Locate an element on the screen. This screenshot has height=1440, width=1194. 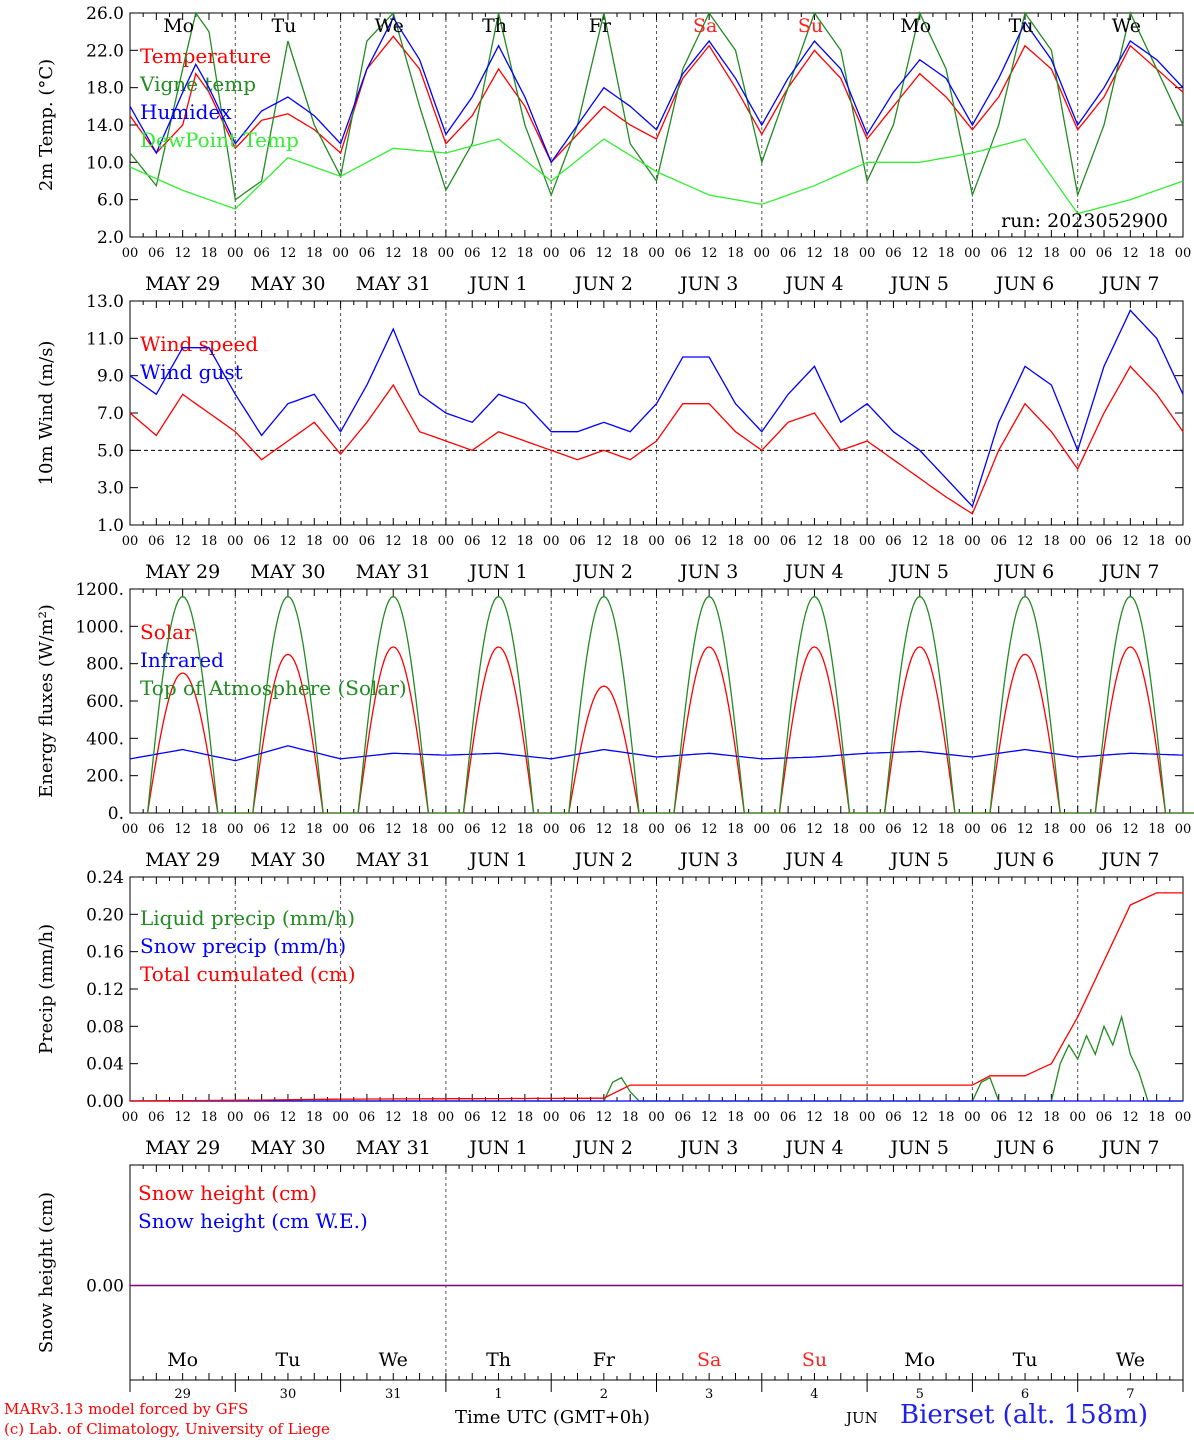
y-tick-label: 0.20 is located at coordinates (105, 915).